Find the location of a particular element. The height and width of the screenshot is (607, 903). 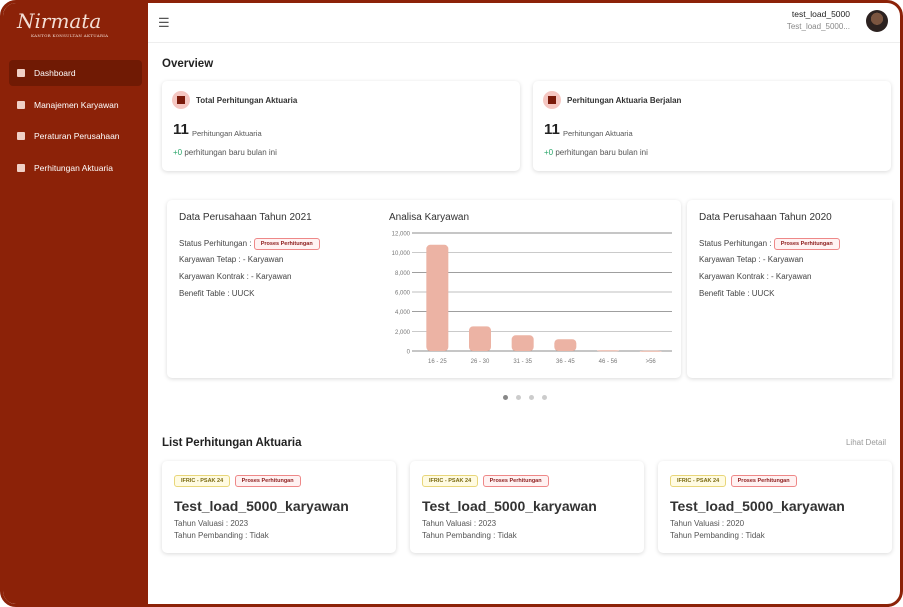

x-tick-label: 36 - 45 is located at coordinates (565, 362).